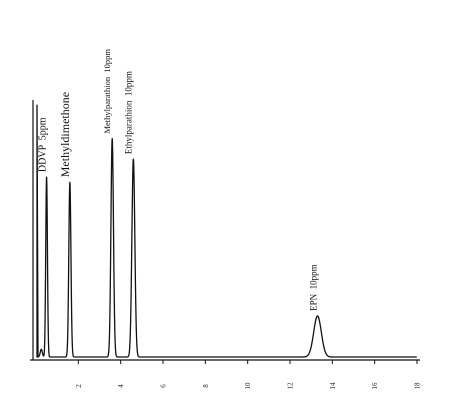  Describe the element at coordinates (121, 386) in the screenshot. I see `x-tick-label: 4` at that location.